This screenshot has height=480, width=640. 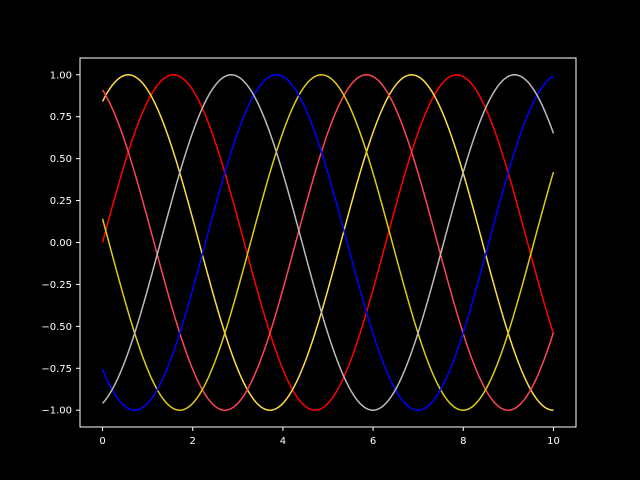 I want to click on y-tick-label: −0.75, so click(x=56, y=369).